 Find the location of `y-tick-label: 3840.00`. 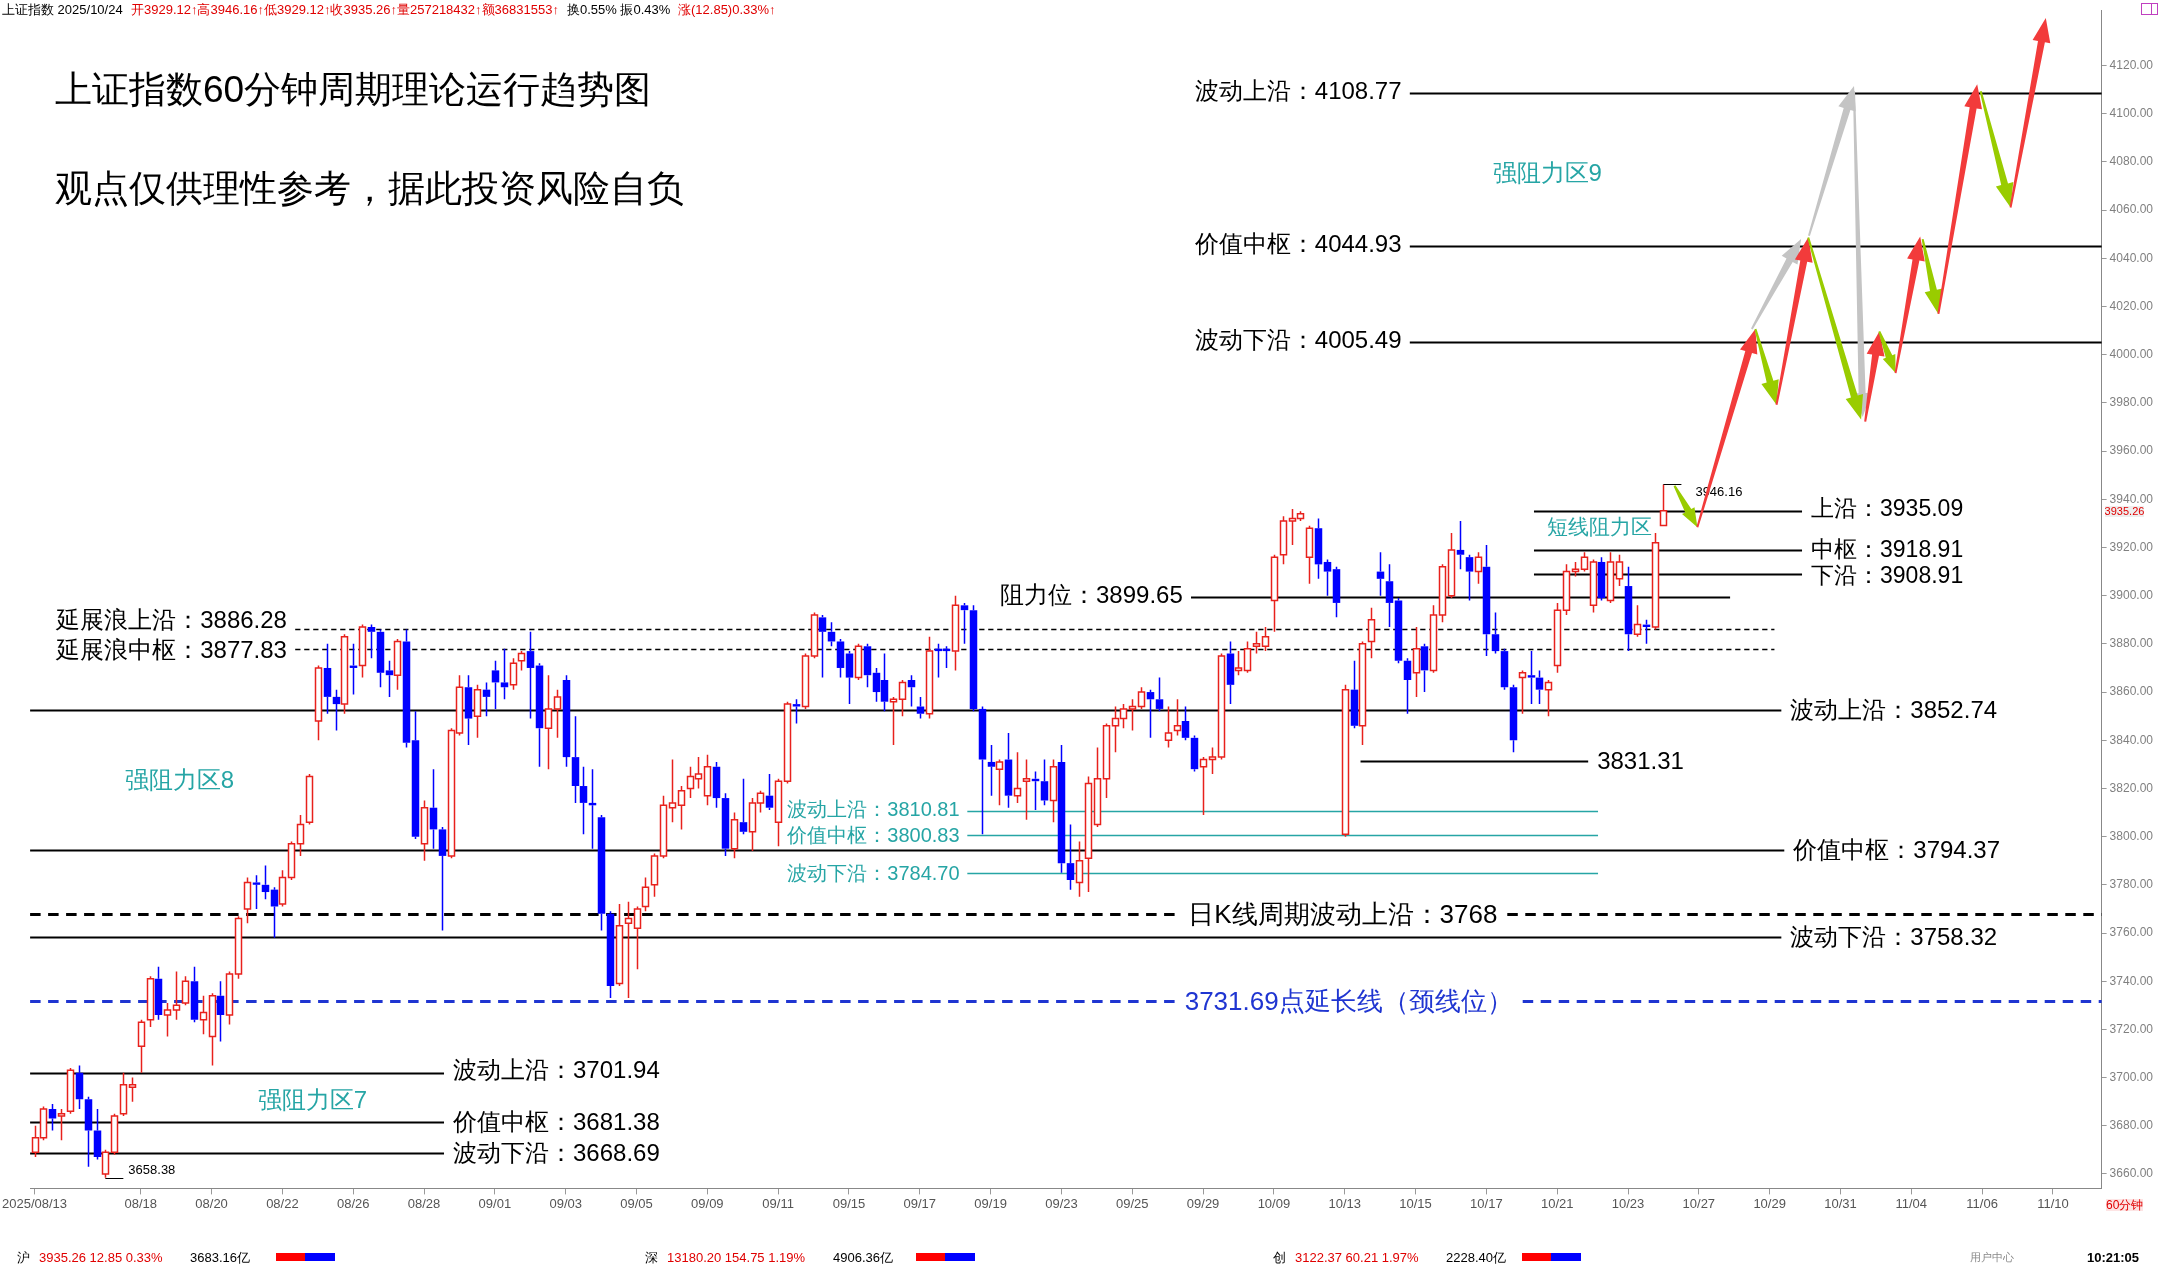

y-tick-label: 3840.00 is located at coordinates (2131, 739).